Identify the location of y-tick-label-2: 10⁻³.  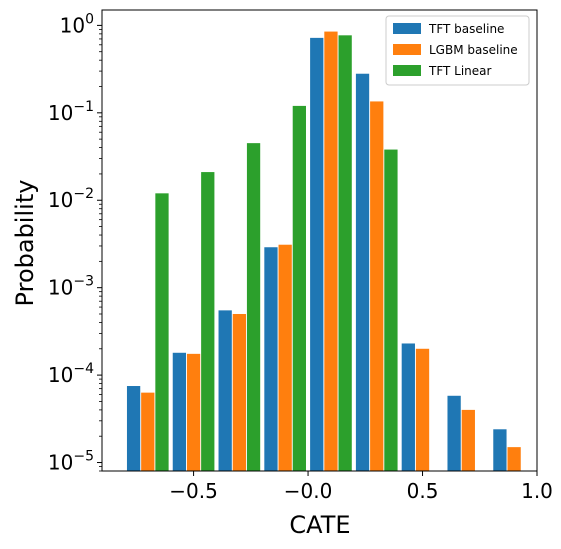
(71, 287).